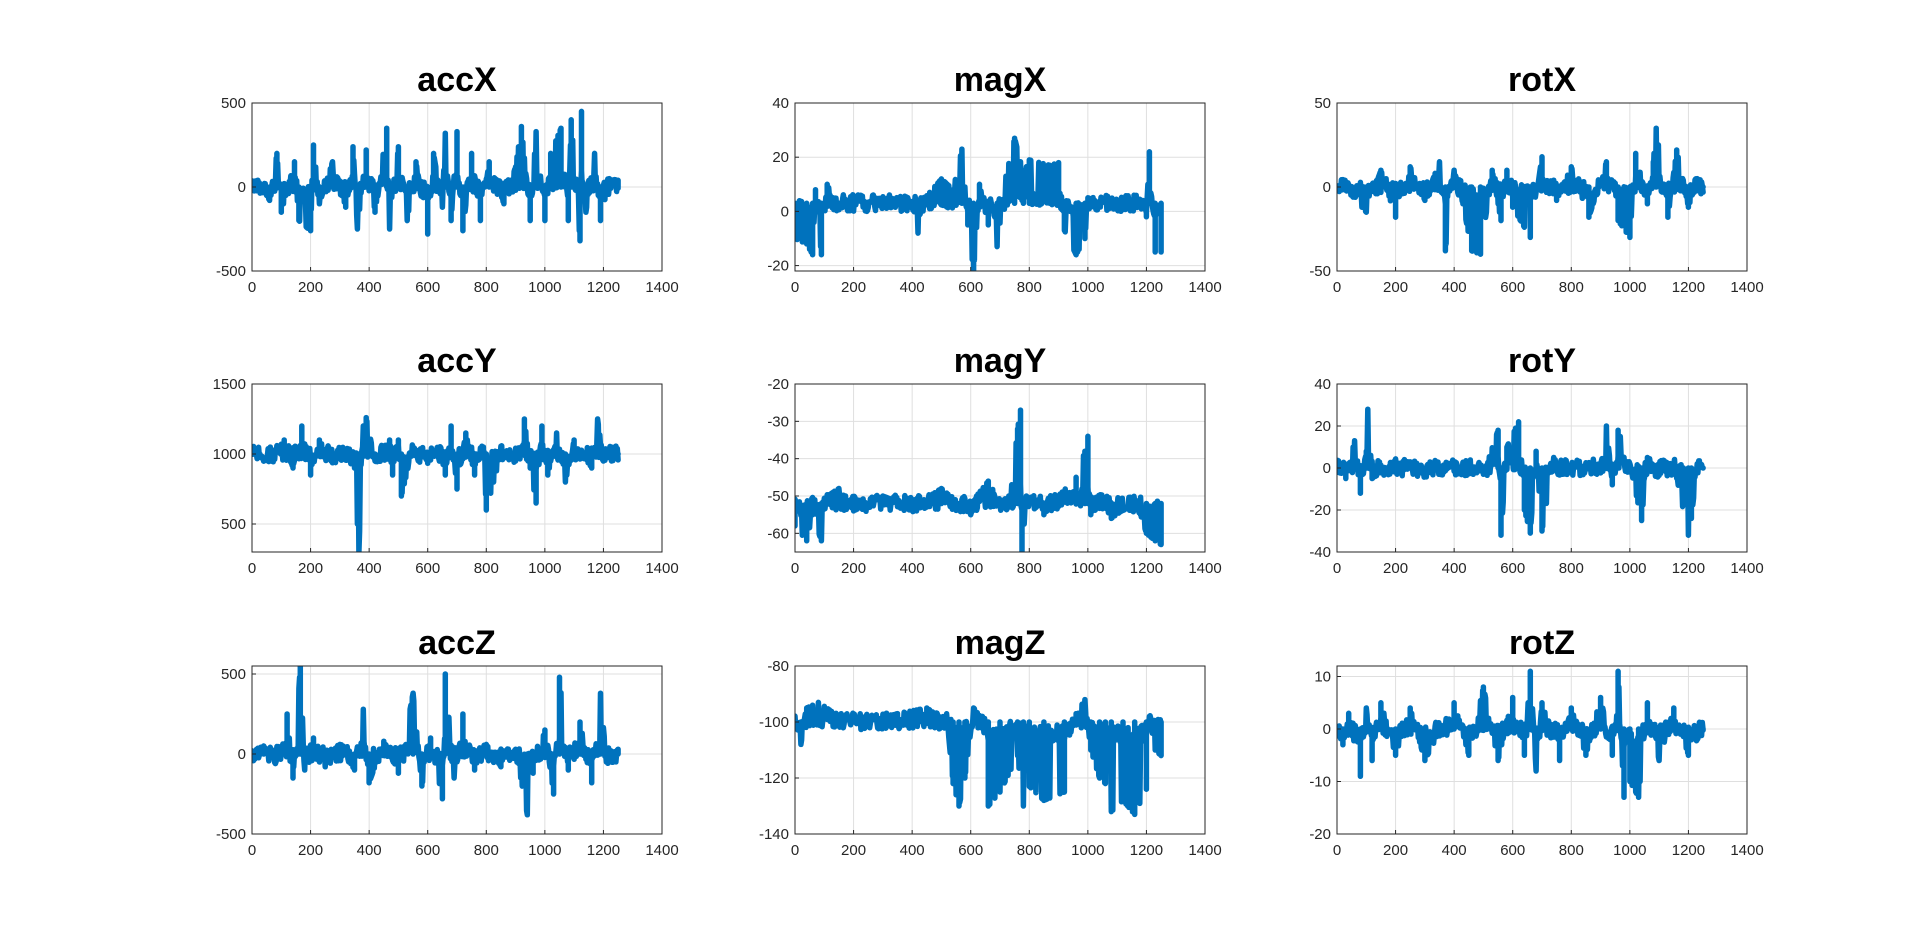 The image size is (1920, 936). What do you see at coordinates (1000, 80) in the screenshot?
I see `subplot-title: magX` at bounding box center [1000, 80].